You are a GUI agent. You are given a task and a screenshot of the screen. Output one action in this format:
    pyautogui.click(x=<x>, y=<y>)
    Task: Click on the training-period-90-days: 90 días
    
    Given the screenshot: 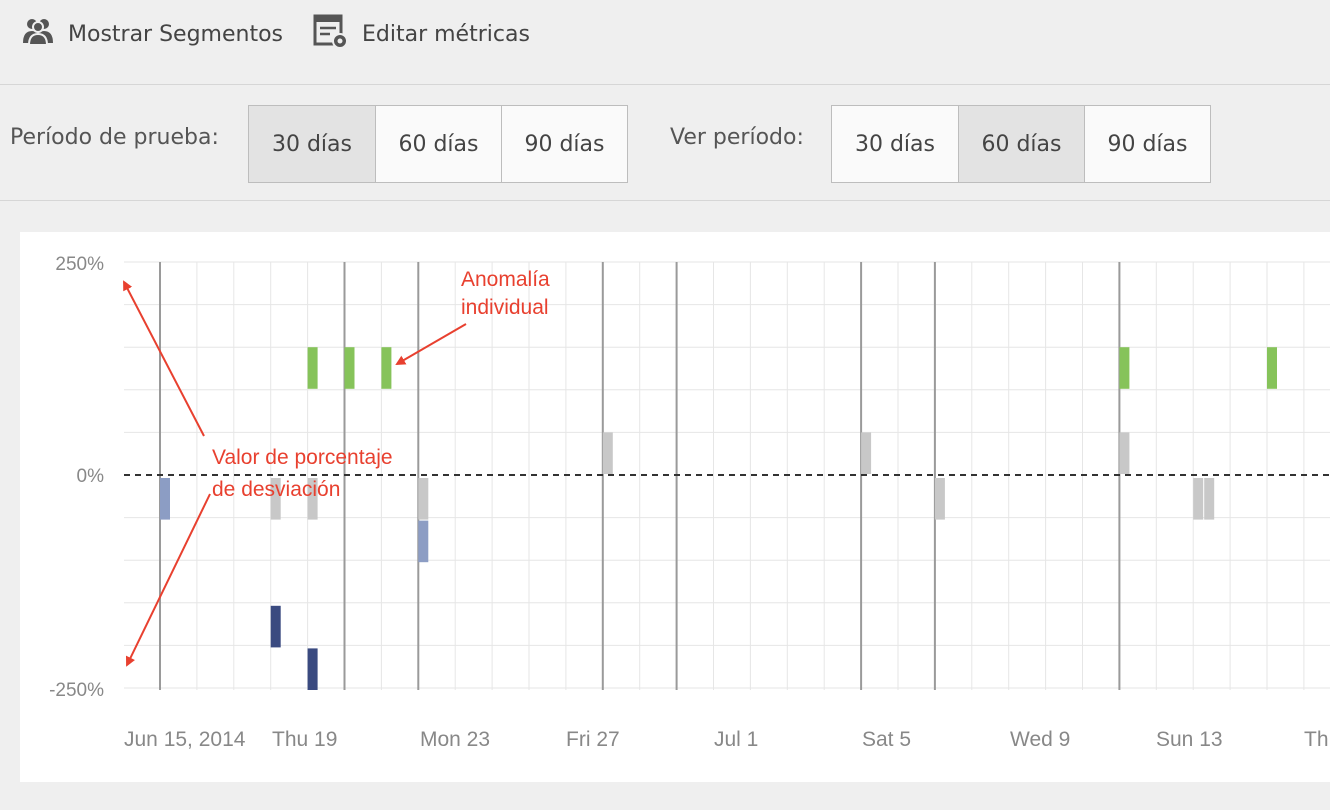 What is the action you would take?
    pyautogui.click(x=564, y=144)
    